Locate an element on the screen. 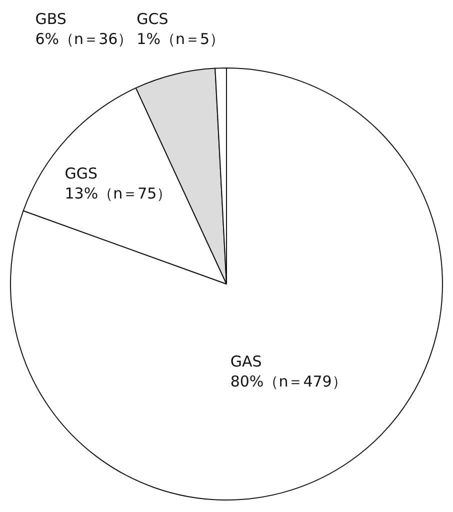 This screenshot has height=512, width=453. slice-label: GGS is located at coordinates (81, 173).